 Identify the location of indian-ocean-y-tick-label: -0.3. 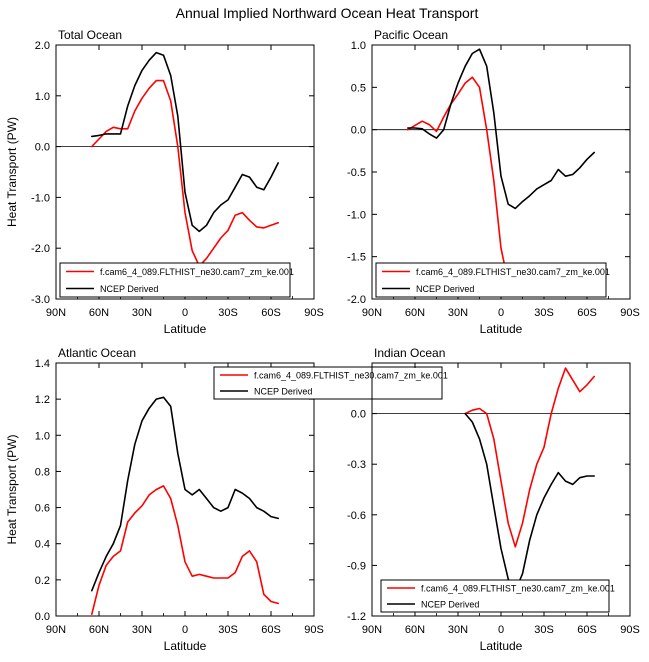
(356, 465).